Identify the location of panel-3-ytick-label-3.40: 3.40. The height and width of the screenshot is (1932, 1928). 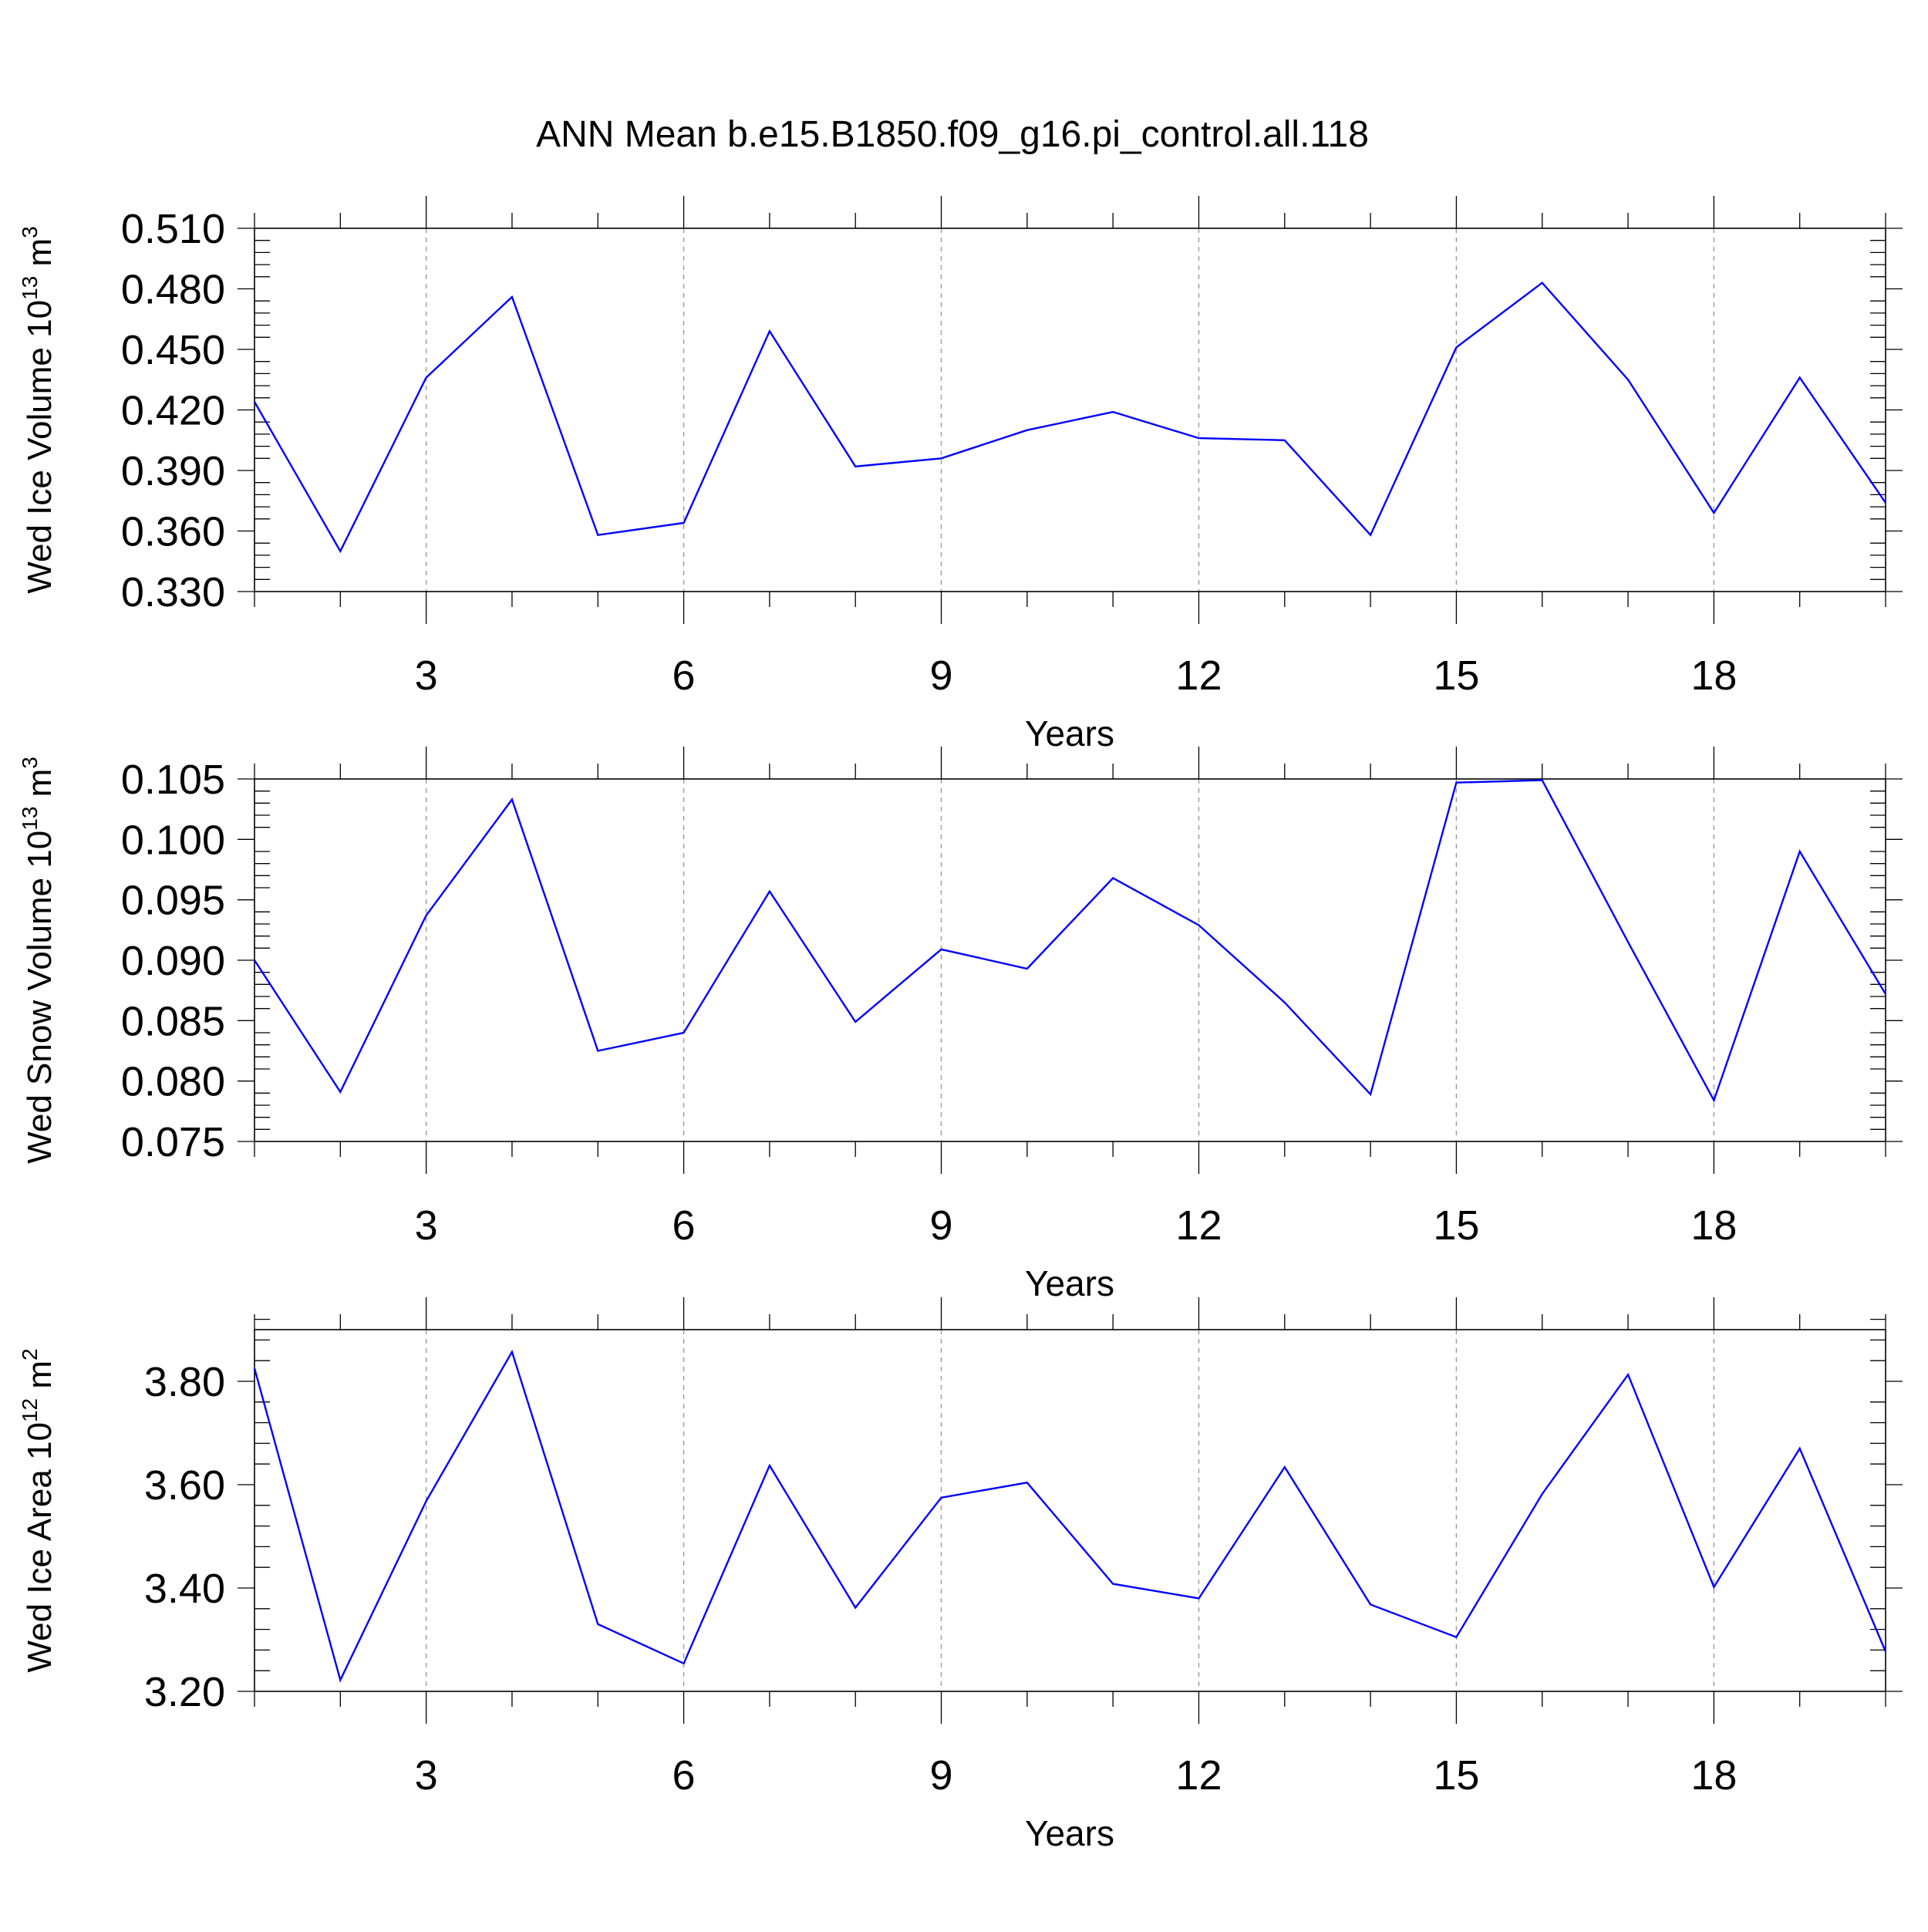
(184, 1589).